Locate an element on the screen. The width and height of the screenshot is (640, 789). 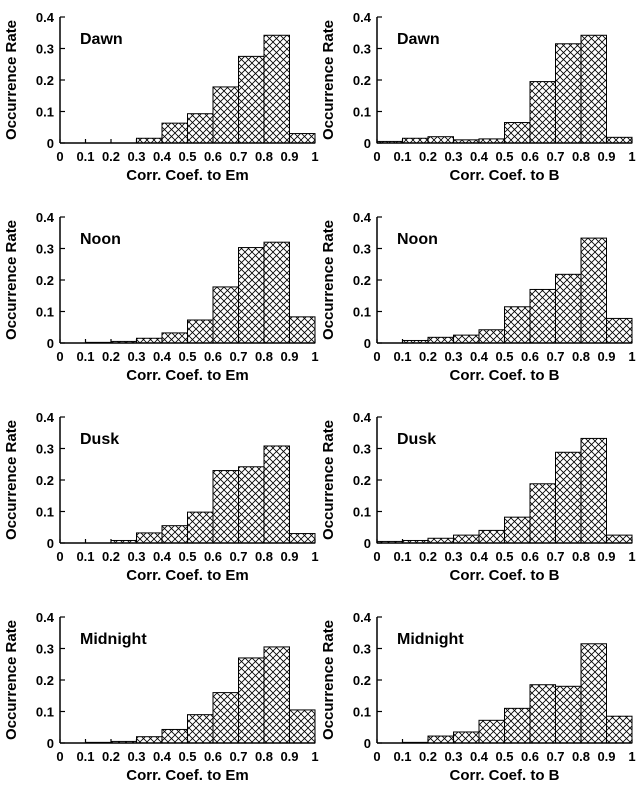
panel-title: Noon is located at coordinates (417, 239).